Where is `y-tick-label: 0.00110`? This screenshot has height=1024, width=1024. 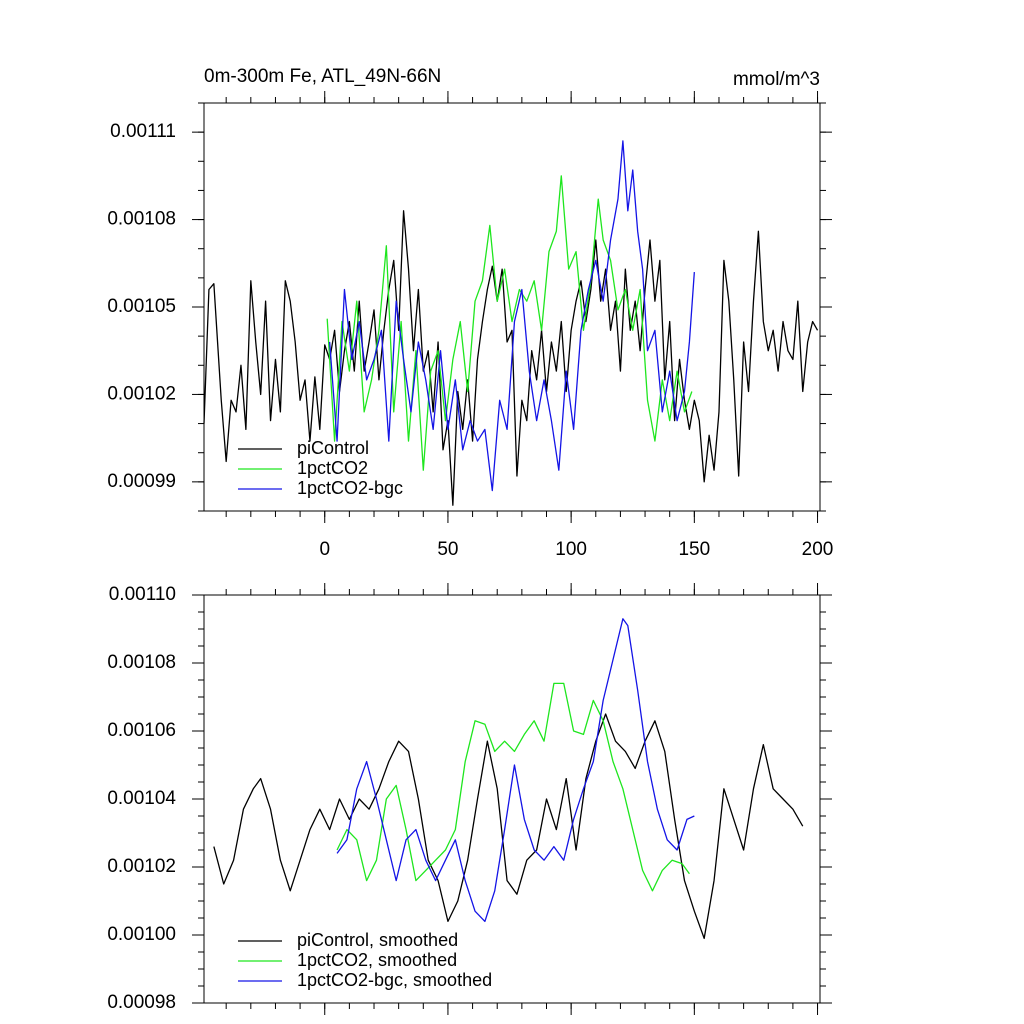 y-tick-label: 0.00110 is located at coordinates (142, 594).